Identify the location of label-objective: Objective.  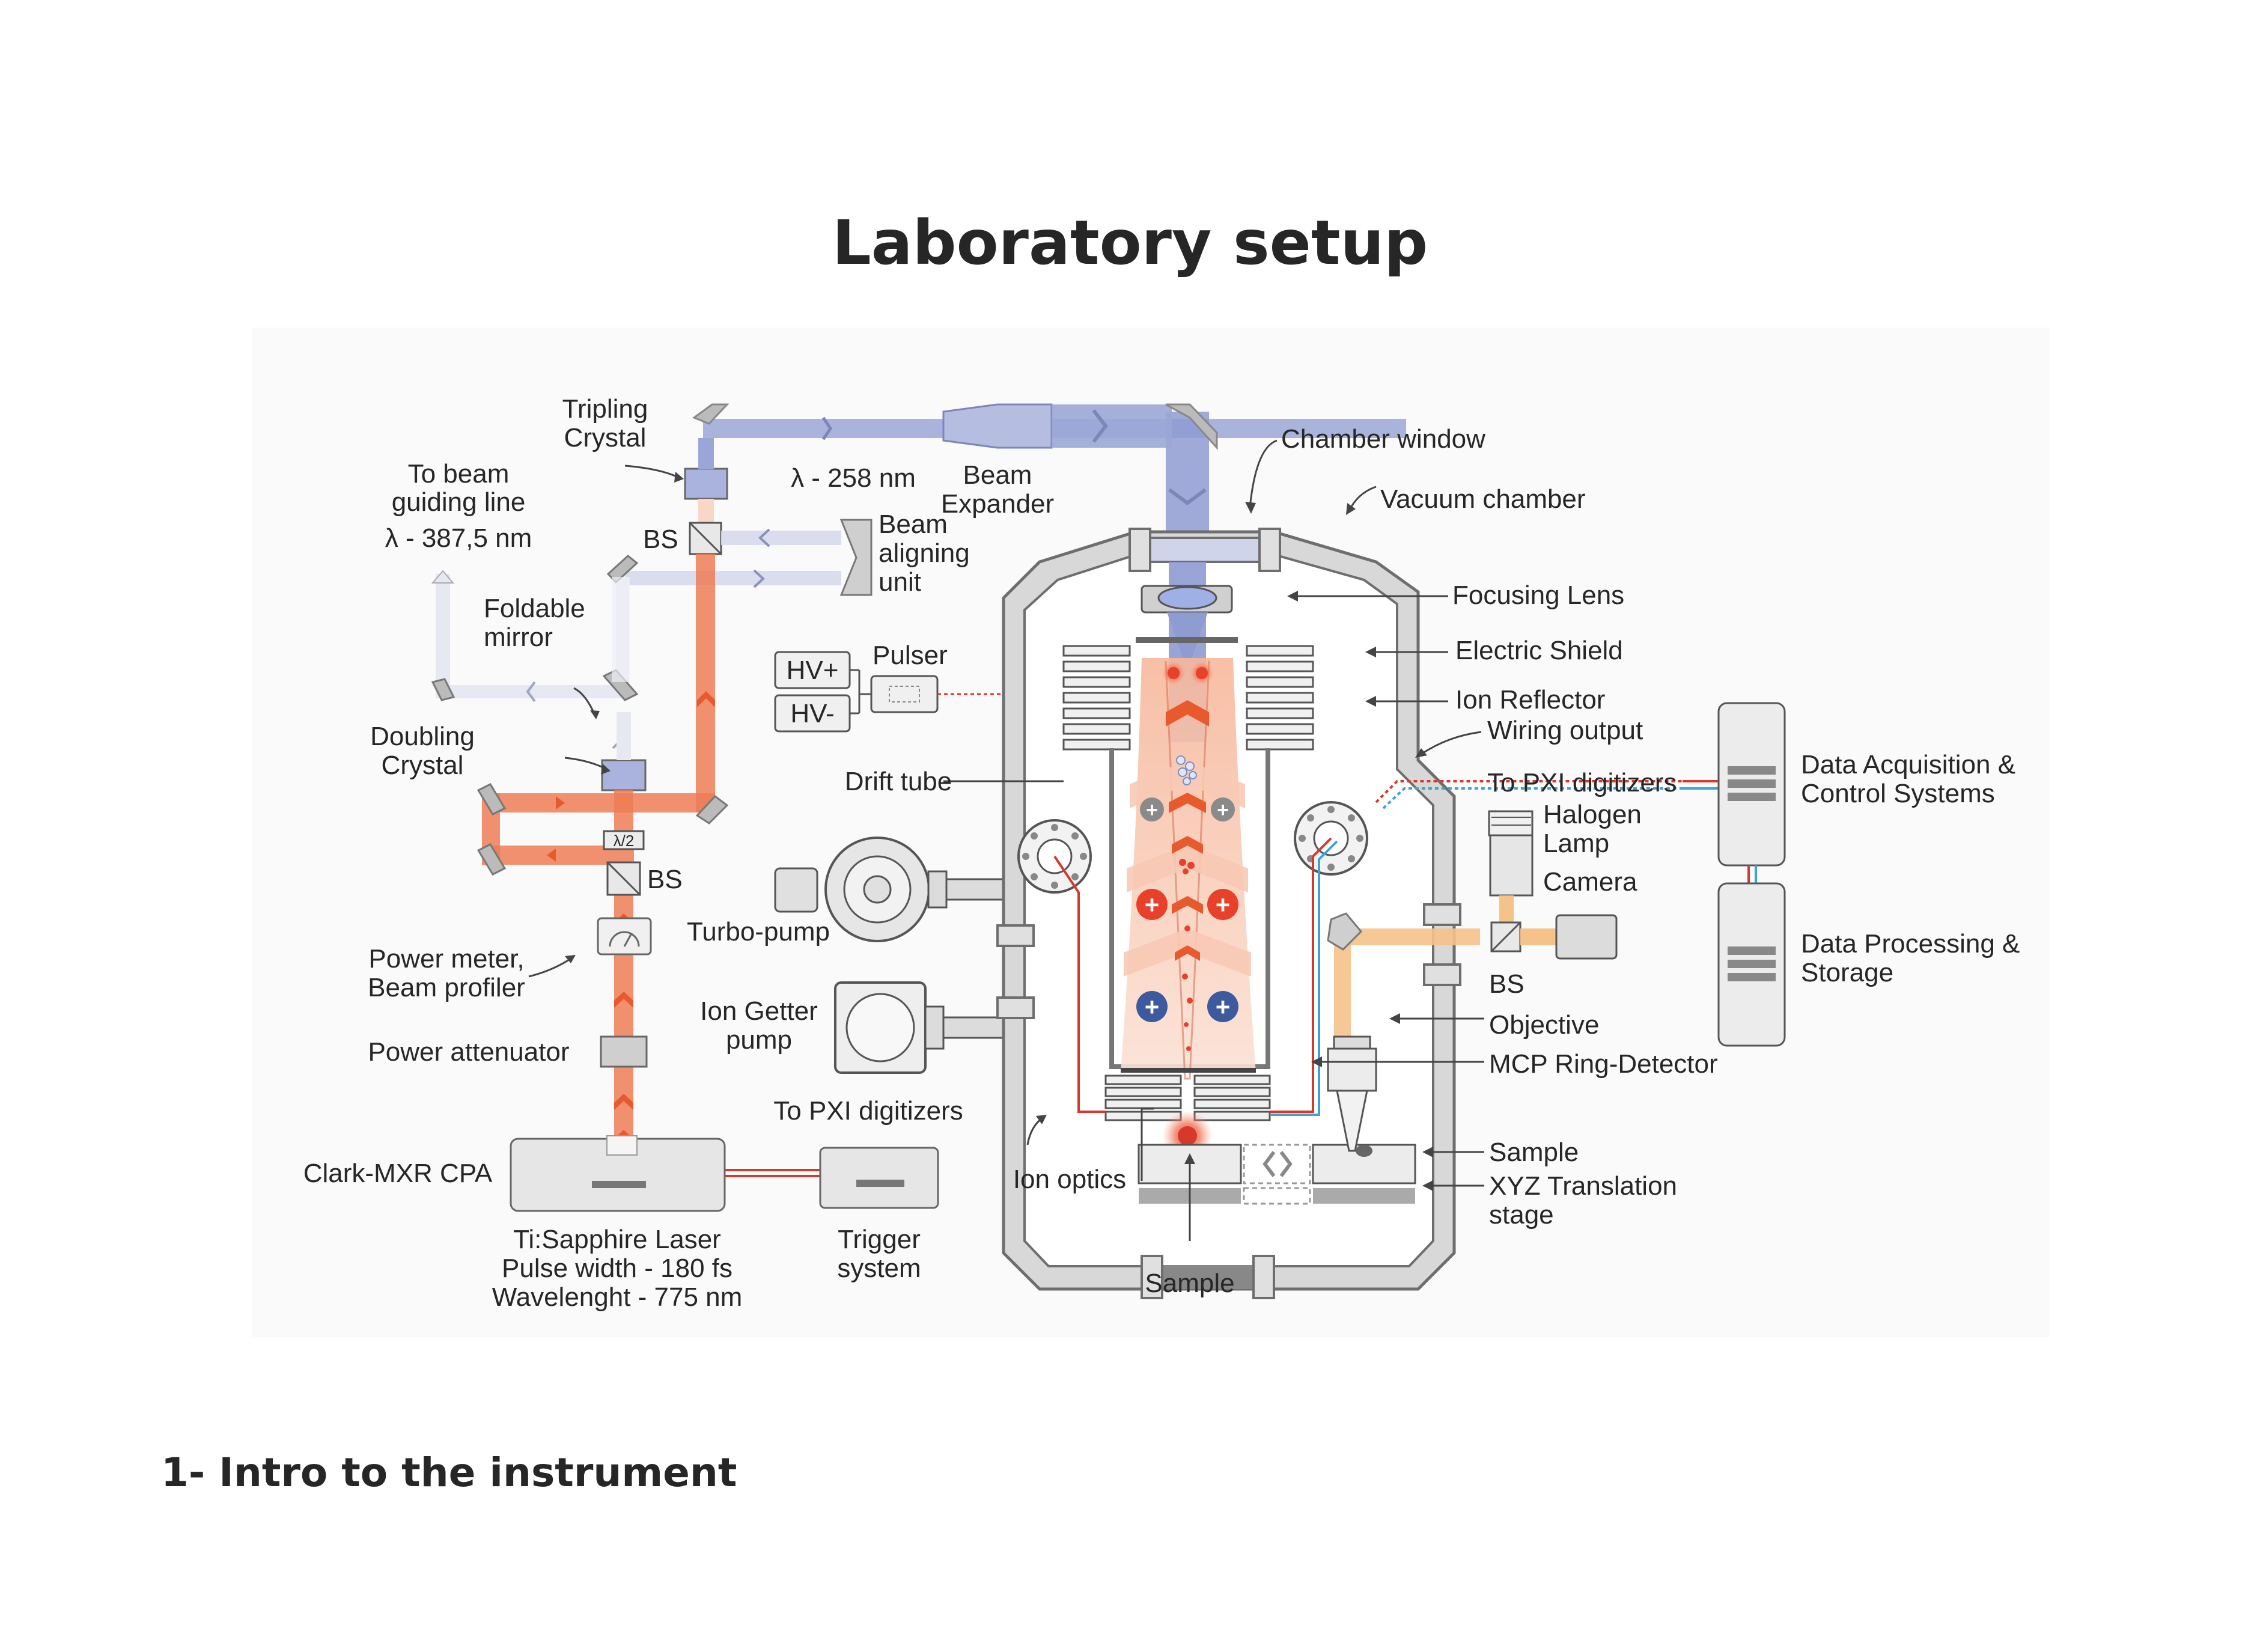
(1544, 1025).